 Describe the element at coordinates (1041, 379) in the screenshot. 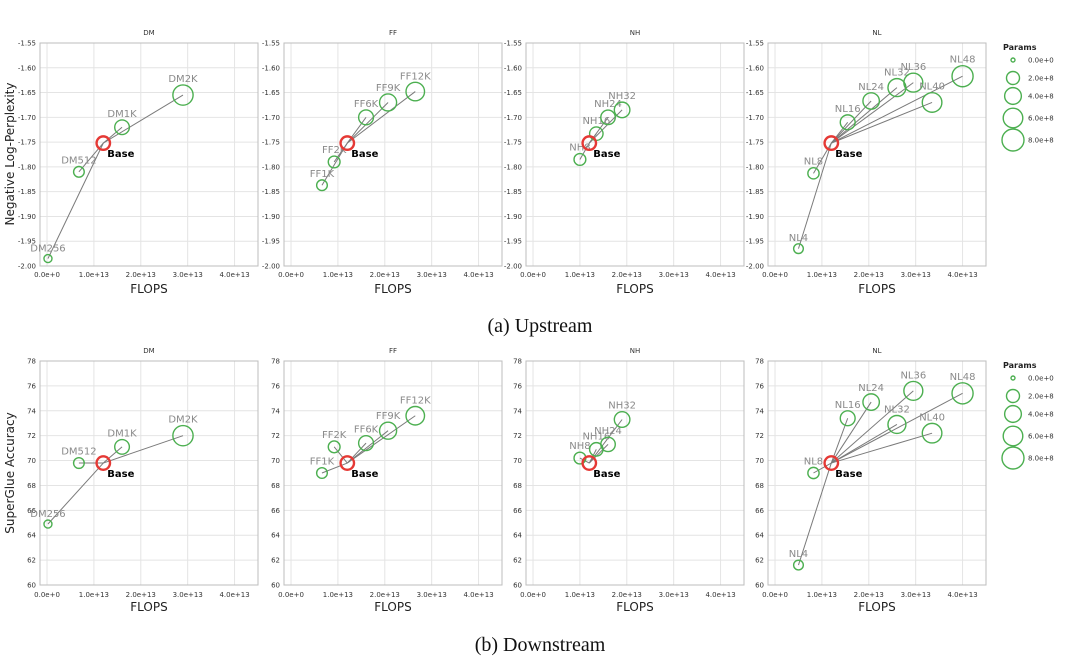

I see `legend-label: 0.0e+0` at that location.